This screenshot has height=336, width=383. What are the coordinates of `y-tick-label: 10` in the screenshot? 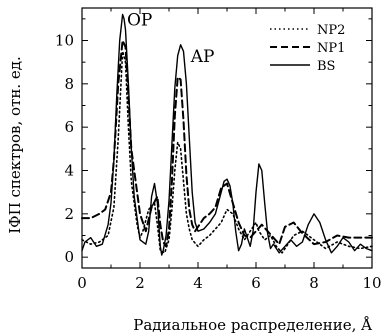 It's located at (64, 41).